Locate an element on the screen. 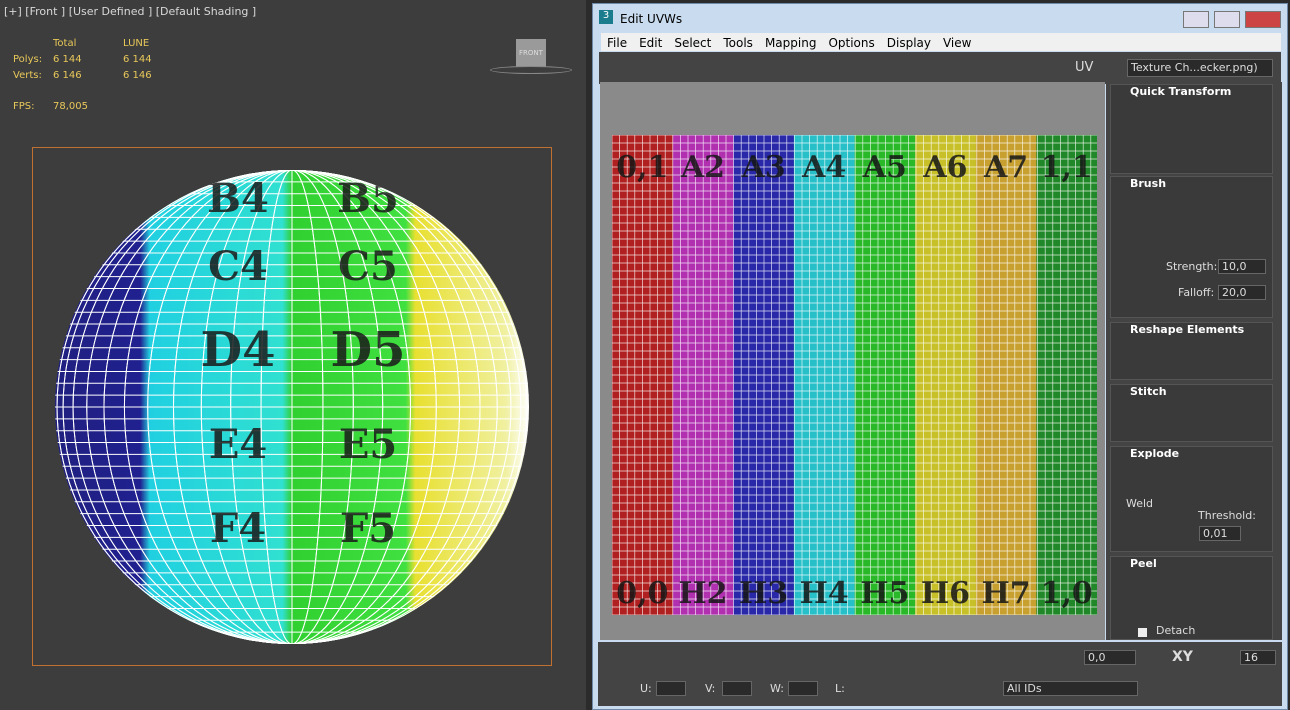 The height and width of the screenshot is (710, 1290). uv-label: A2 is located at coordinates (702, 167).